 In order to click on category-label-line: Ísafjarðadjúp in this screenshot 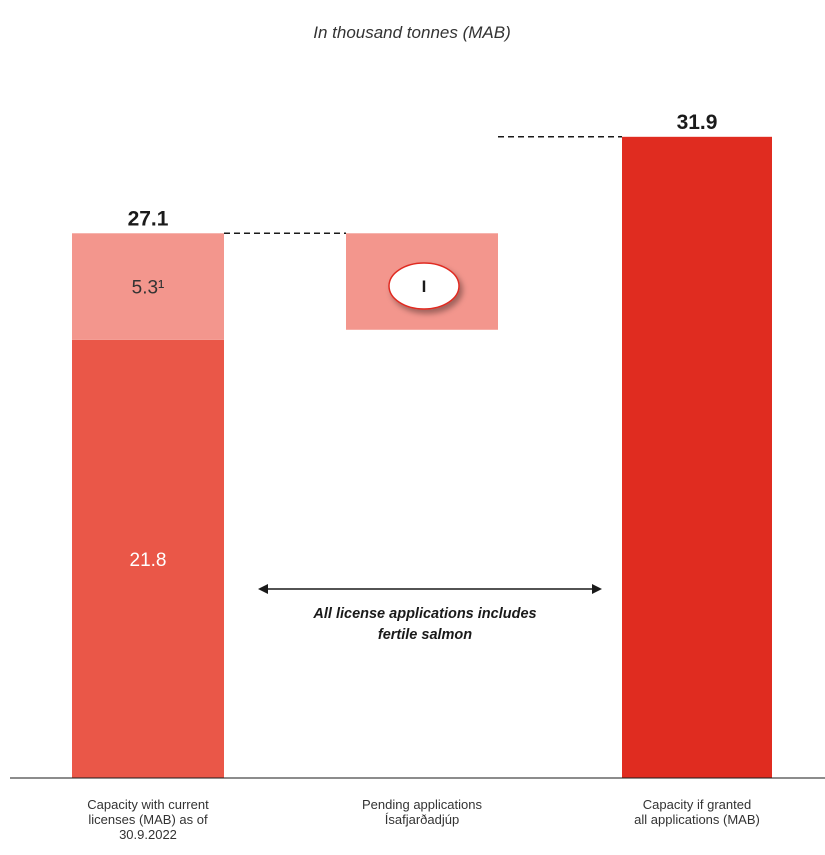, I will do `click(422, 819)`.